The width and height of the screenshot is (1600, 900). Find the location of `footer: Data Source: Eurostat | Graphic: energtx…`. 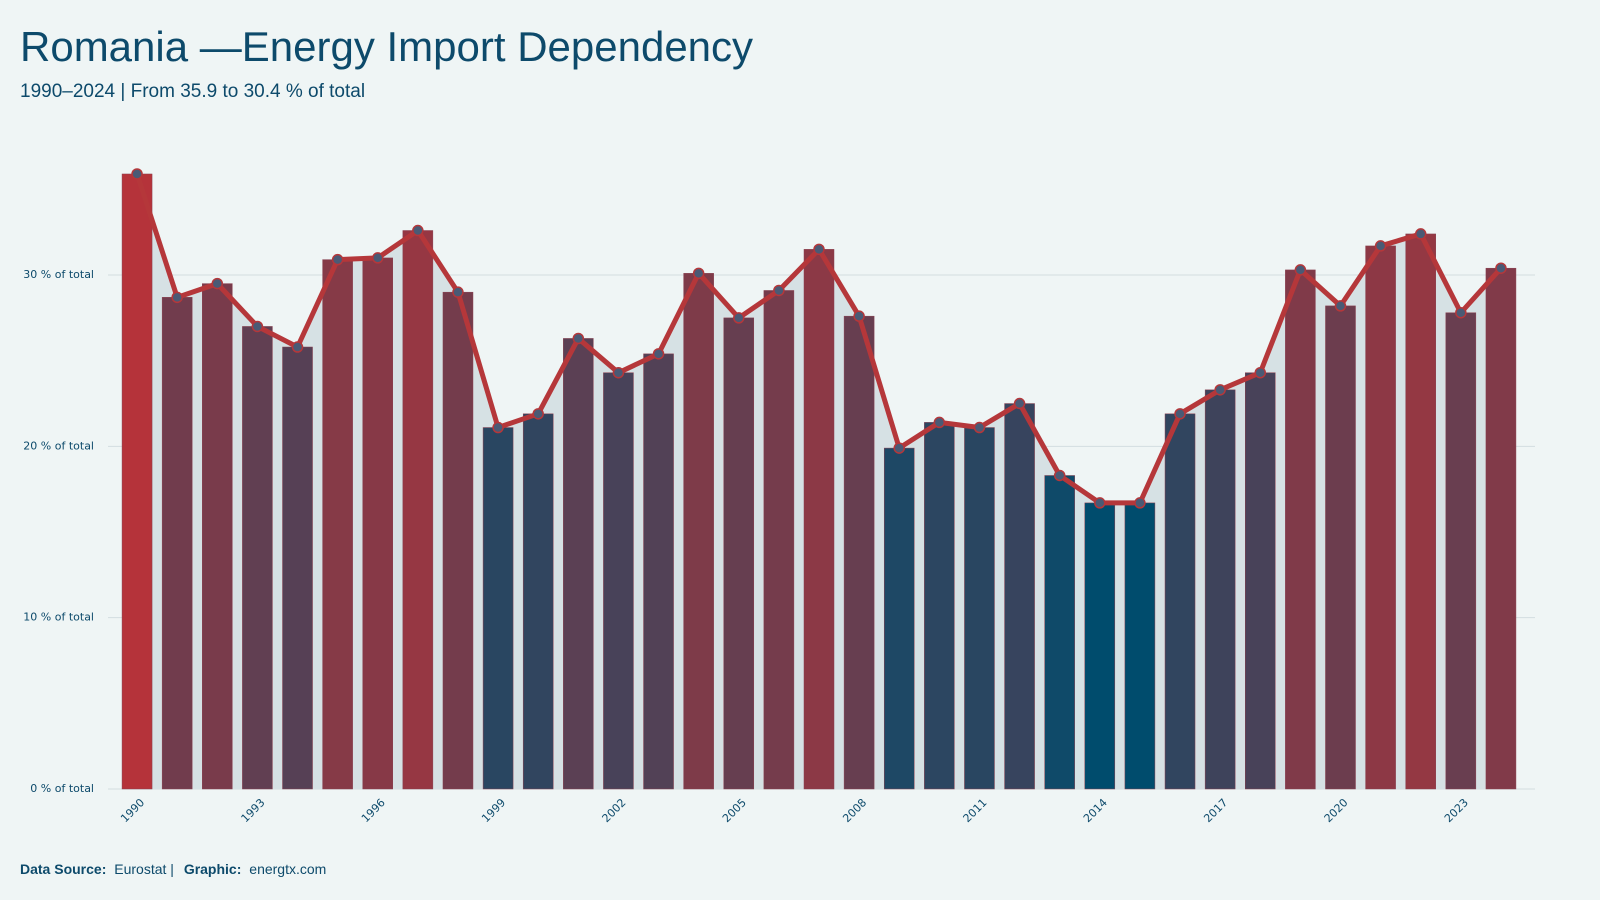

footer: Data Source: Eurostat | Graphic: energtx… is located at coordinates (173, 869).